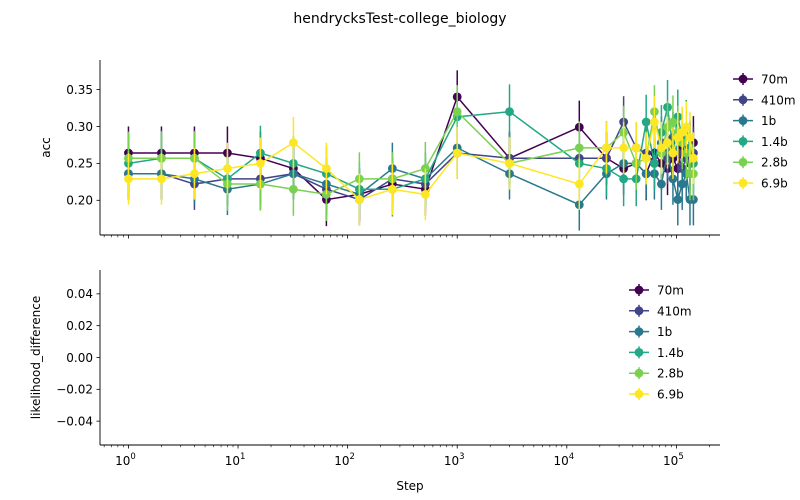 The height and width of the screenshot is (500, 800). I want to click on x-tick-exponent: 3, so click(461, 457).